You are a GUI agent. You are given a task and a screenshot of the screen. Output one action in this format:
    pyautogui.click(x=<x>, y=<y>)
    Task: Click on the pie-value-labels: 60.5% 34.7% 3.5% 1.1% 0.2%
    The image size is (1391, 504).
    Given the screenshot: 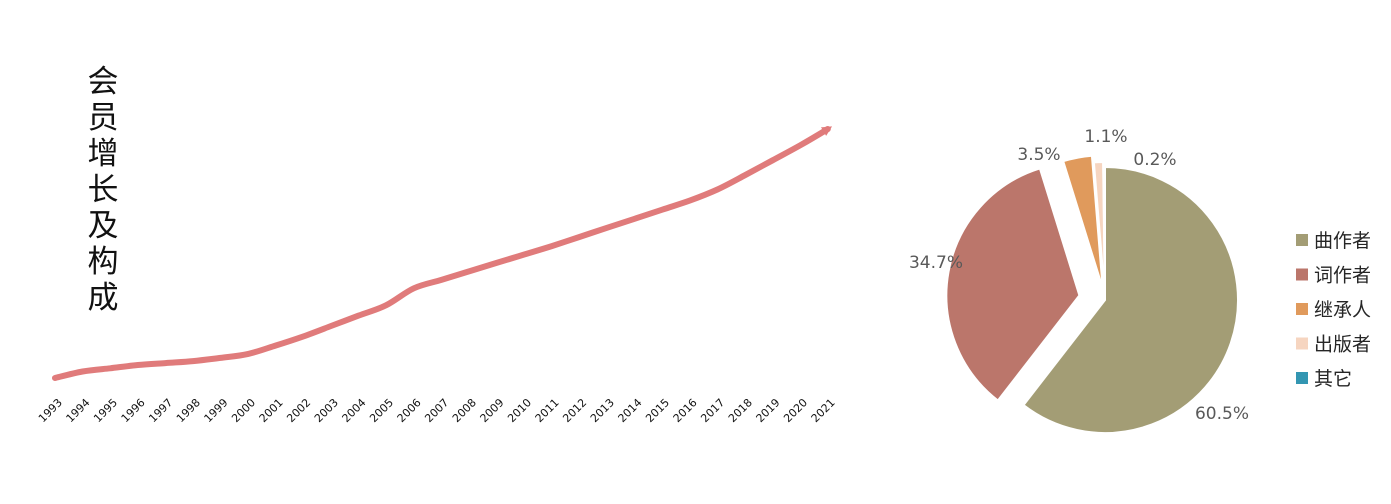 What is the action you would take?
    pyautogui.click(x=1079, y=275)
    